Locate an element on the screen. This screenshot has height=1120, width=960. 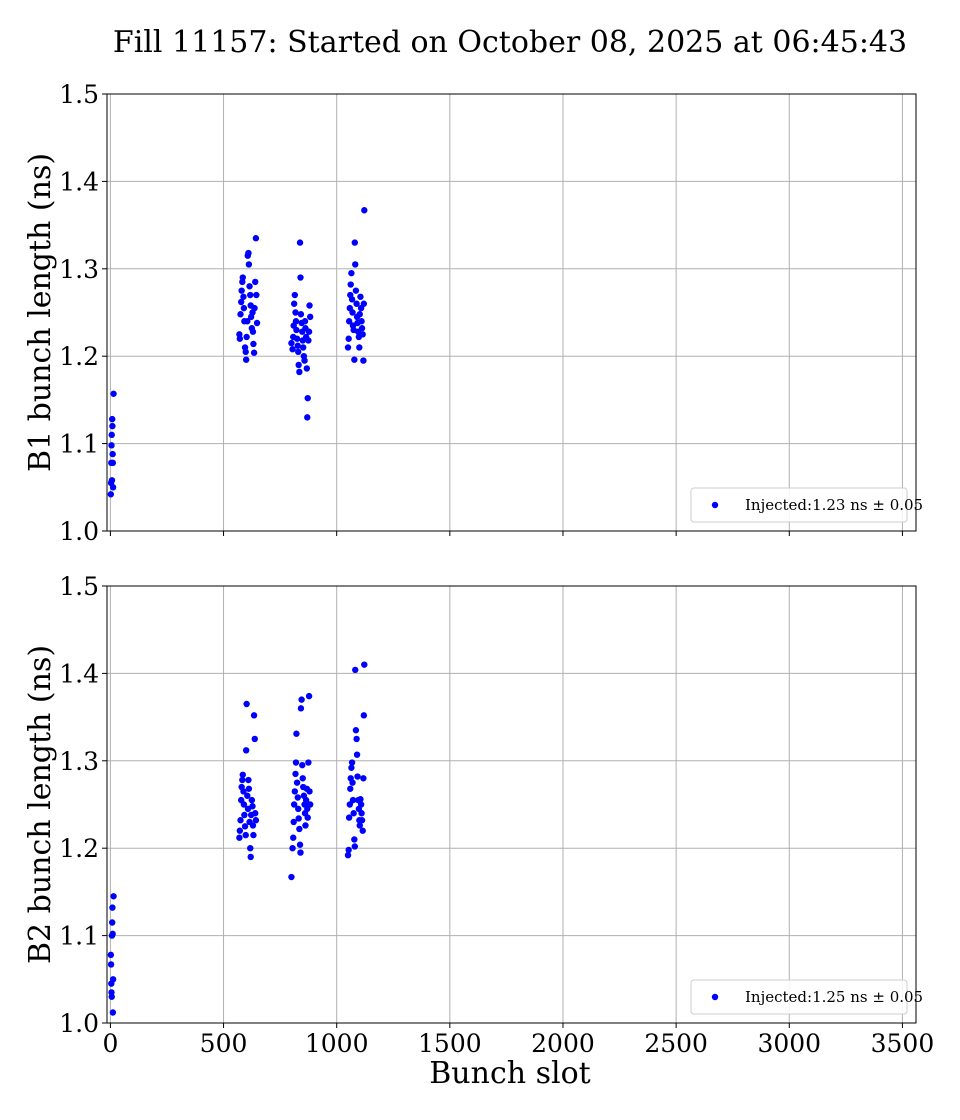
y-tick-label: 1.1 is located at coordinates (79, 936).